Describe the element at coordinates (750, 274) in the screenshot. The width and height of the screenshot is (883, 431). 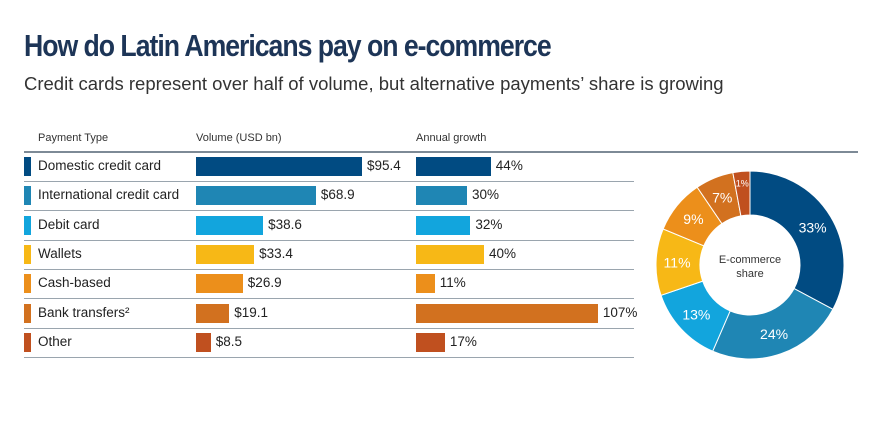
I see `donut-center-label: share` at that location.